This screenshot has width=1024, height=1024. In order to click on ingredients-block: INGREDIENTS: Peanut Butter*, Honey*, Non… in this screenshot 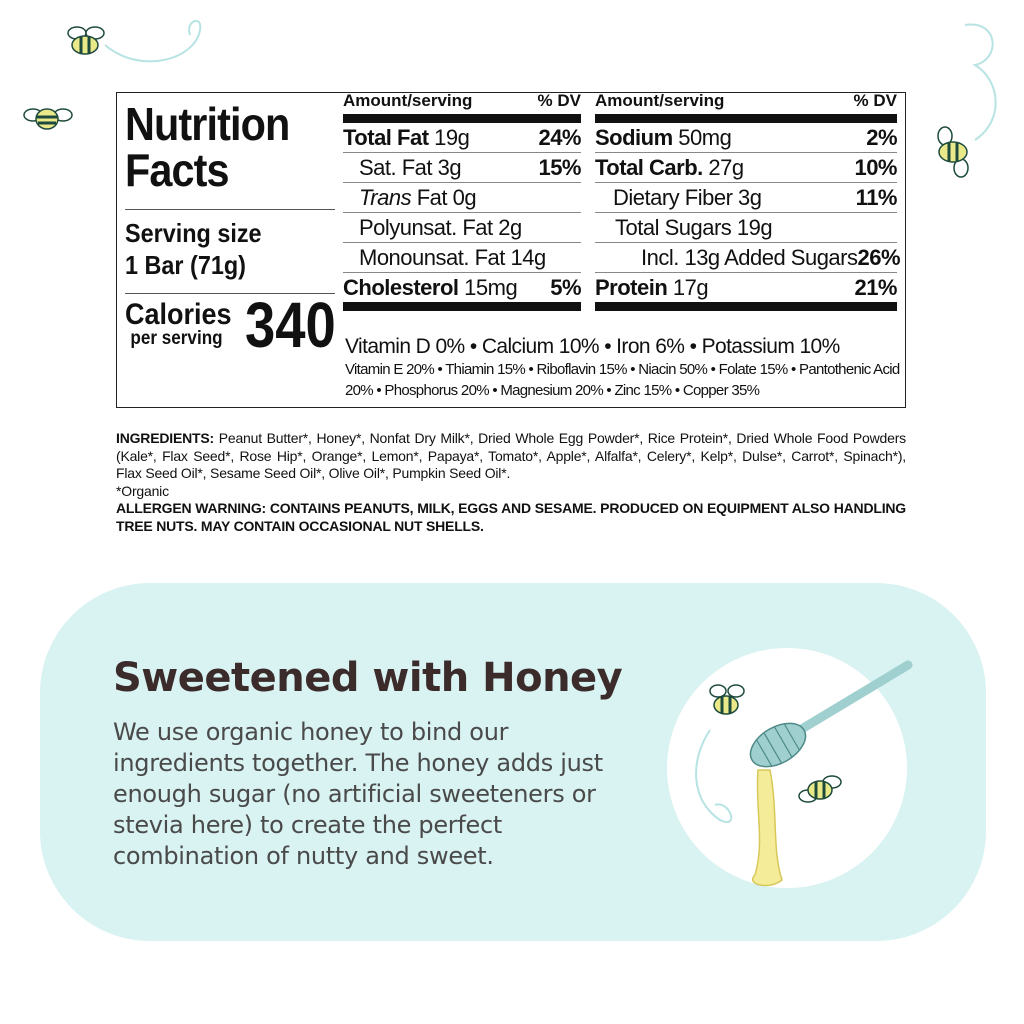, I will do `click(511, 482)`.